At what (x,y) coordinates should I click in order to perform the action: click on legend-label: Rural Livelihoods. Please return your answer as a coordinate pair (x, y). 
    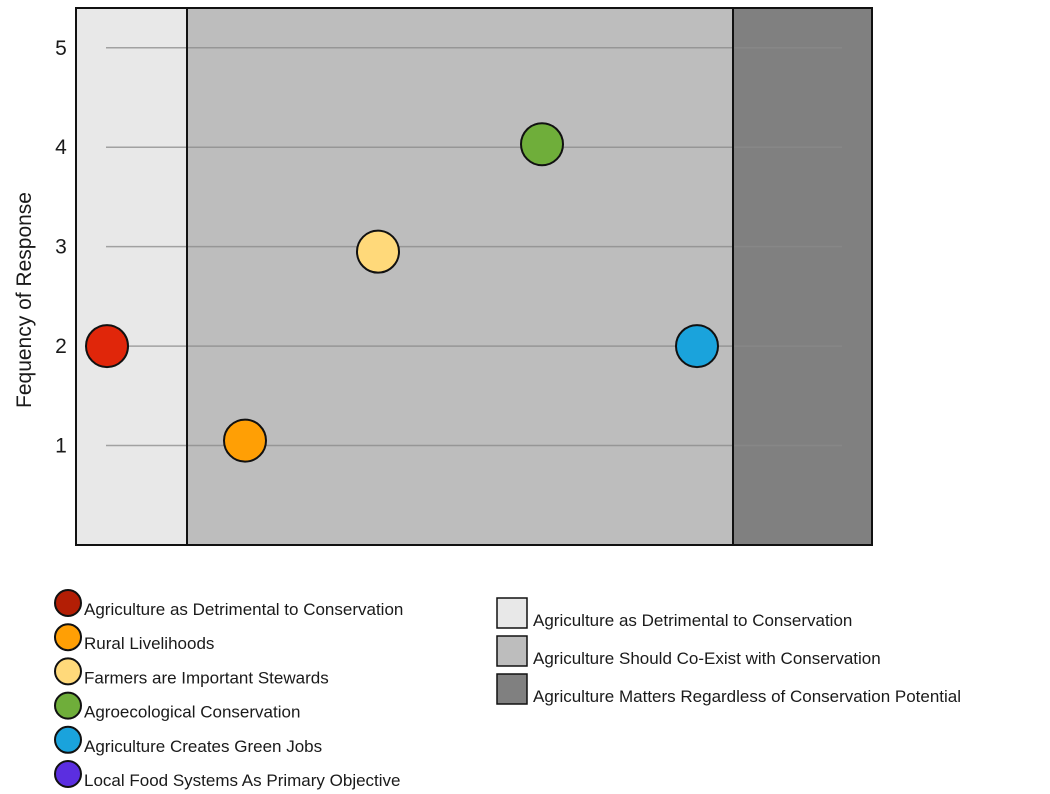
    Looking at the image, I should click on (149, 643).